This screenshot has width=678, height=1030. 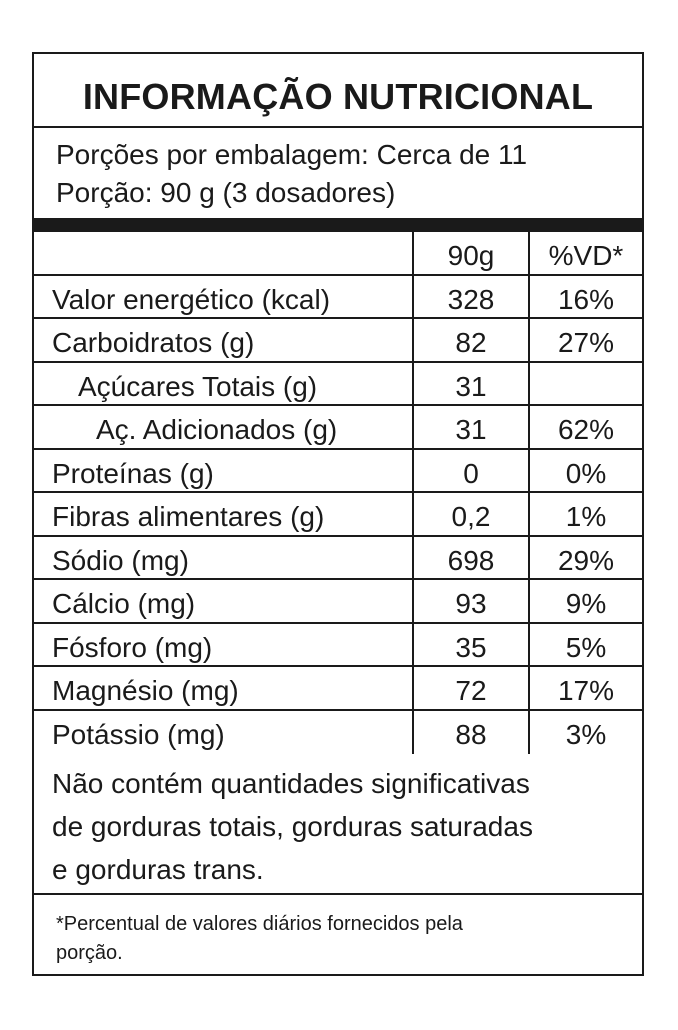 I want to click on label-title: INFORMAÇÃO NUTRICIONAL, so click(x=338, y=91).